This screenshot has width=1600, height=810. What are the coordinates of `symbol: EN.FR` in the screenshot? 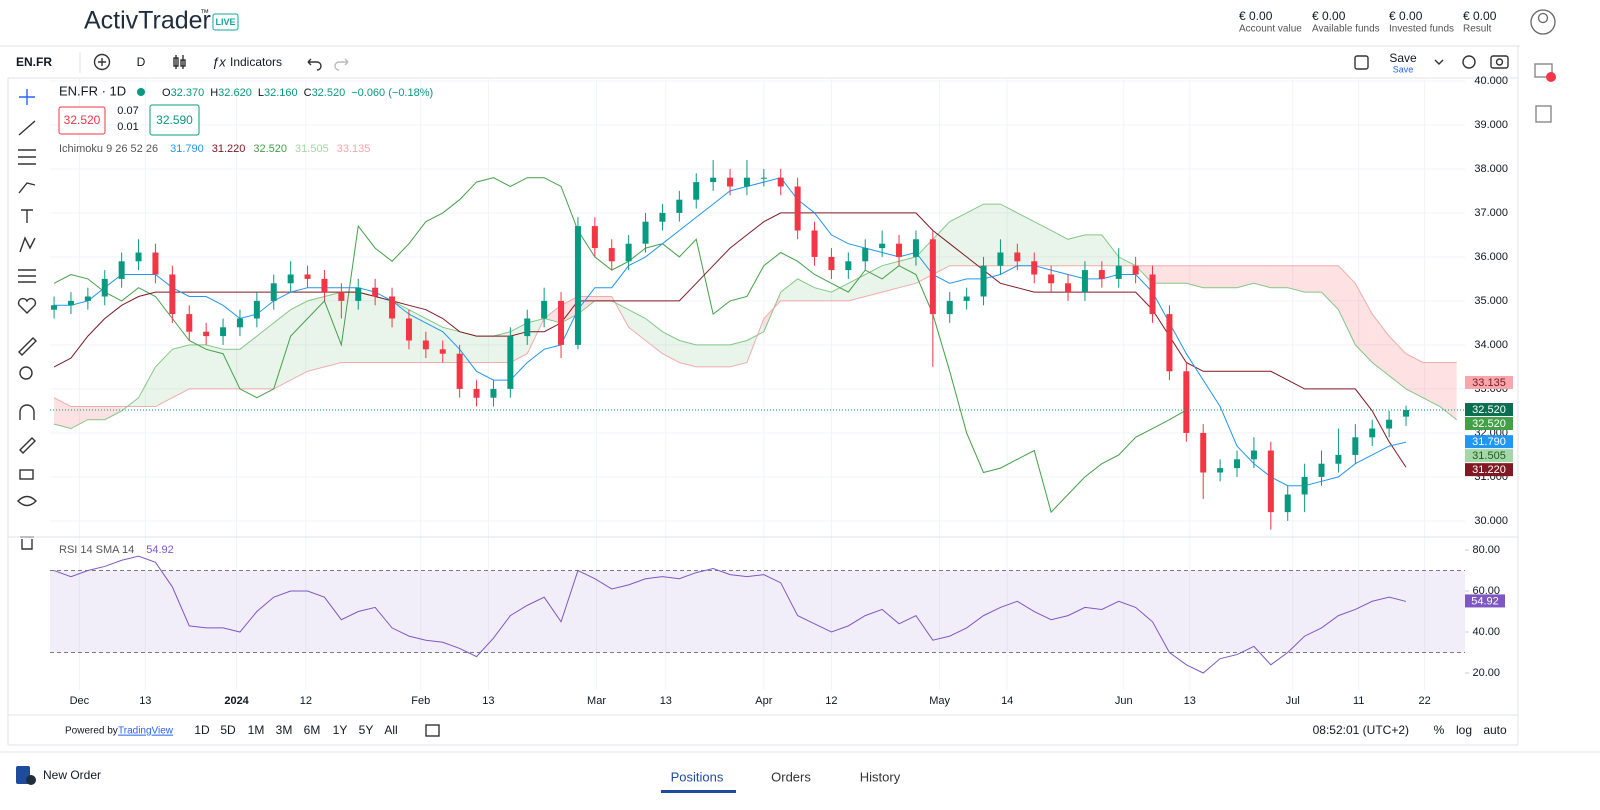 It's located at (34, 62).